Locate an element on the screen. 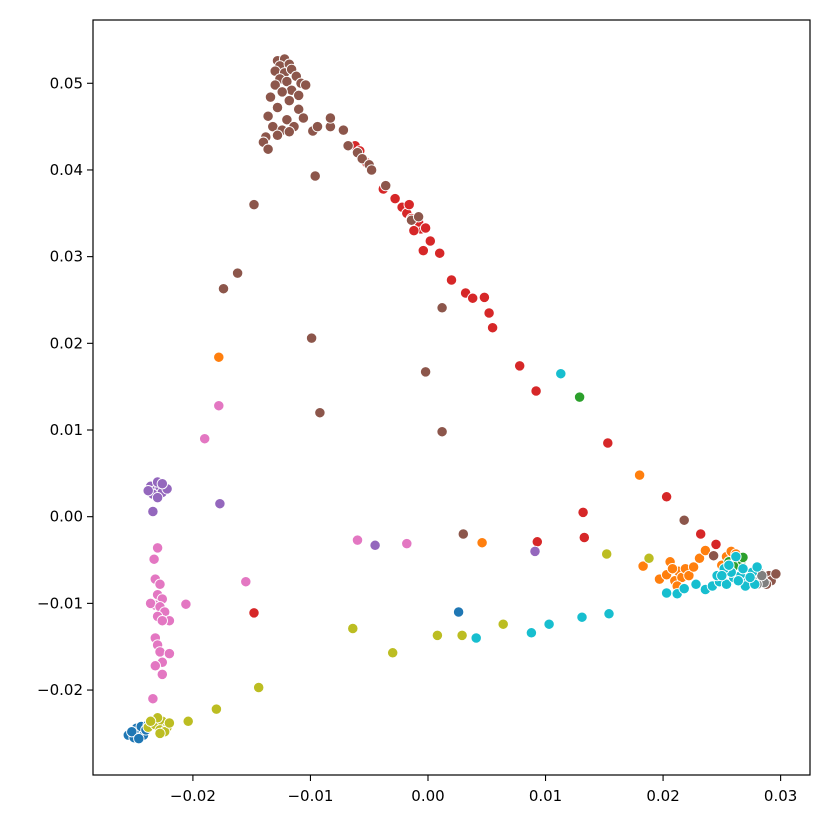 The width and height of the screenshot is (830, 830). y-tick-label: 0.01 is located at coordinates (66, 430).